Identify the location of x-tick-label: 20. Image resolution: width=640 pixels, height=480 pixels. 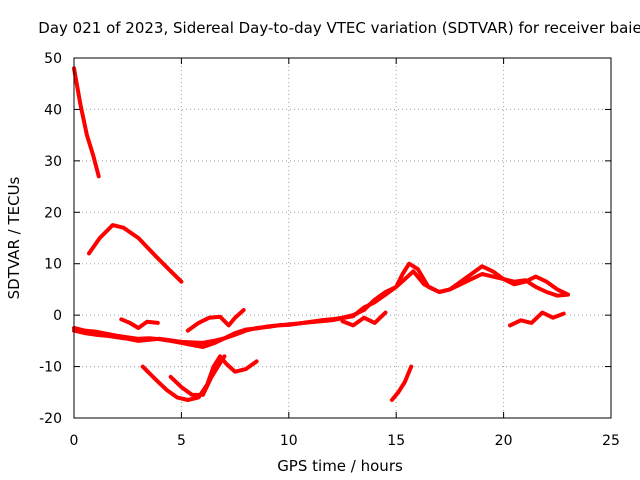
(504, 441).